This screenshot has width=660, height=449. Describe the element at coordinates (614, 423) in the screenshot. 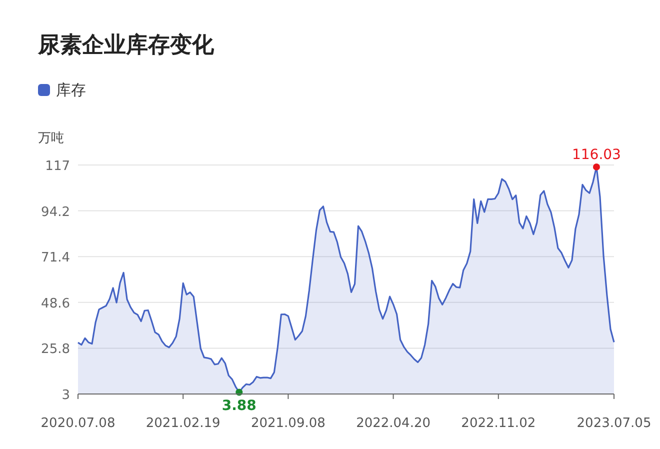

I see `x-tick-label: 2023.07.05` at that location.